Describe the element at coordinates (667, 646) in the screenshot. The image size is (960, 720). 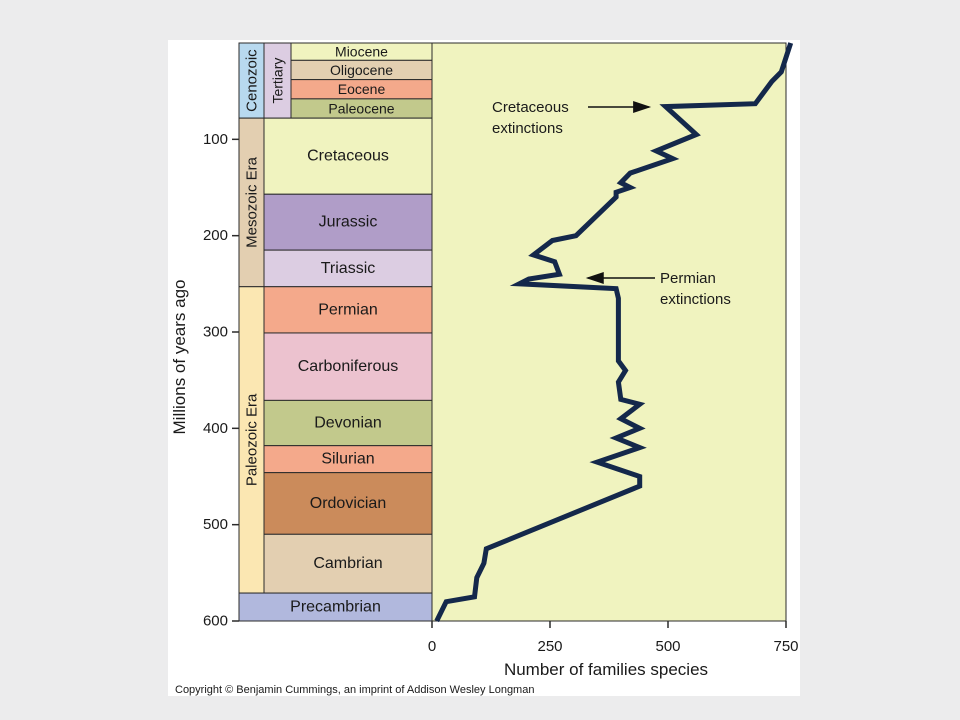
I see `x-tick-label-500: 500` at that location.